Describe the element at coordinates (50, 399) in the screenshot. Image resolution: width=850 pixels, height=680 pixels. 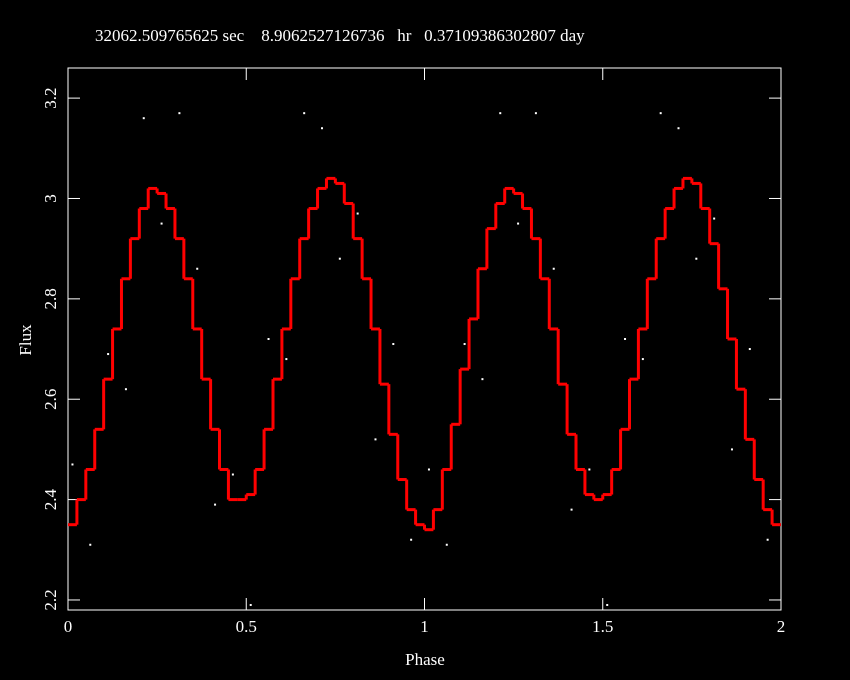
I see `y-tick-label: 2.6` at that location.